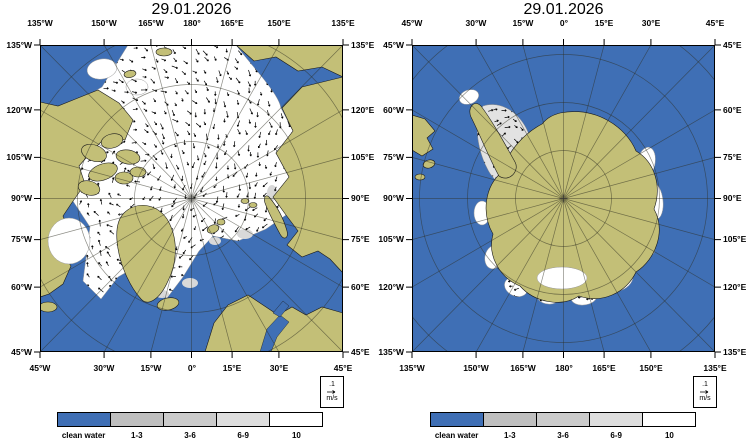 The image size is (750, 440). I want to click on tick-label: 90°E, so click(360, 198).